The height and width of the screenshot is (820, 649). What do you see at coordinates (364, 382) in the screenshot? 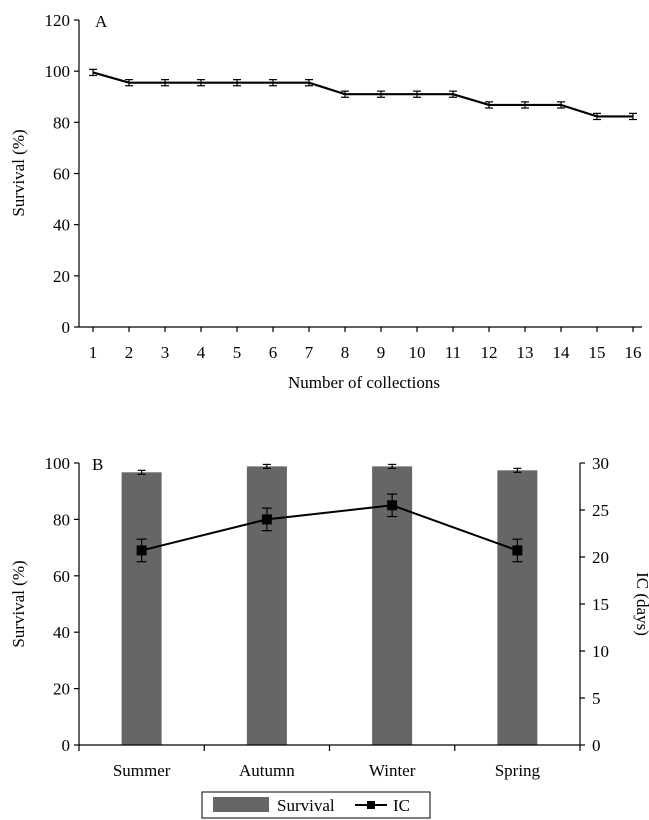
I see `panel-a-x-axis-label: Number of collections` at bounding box center [364, 382].